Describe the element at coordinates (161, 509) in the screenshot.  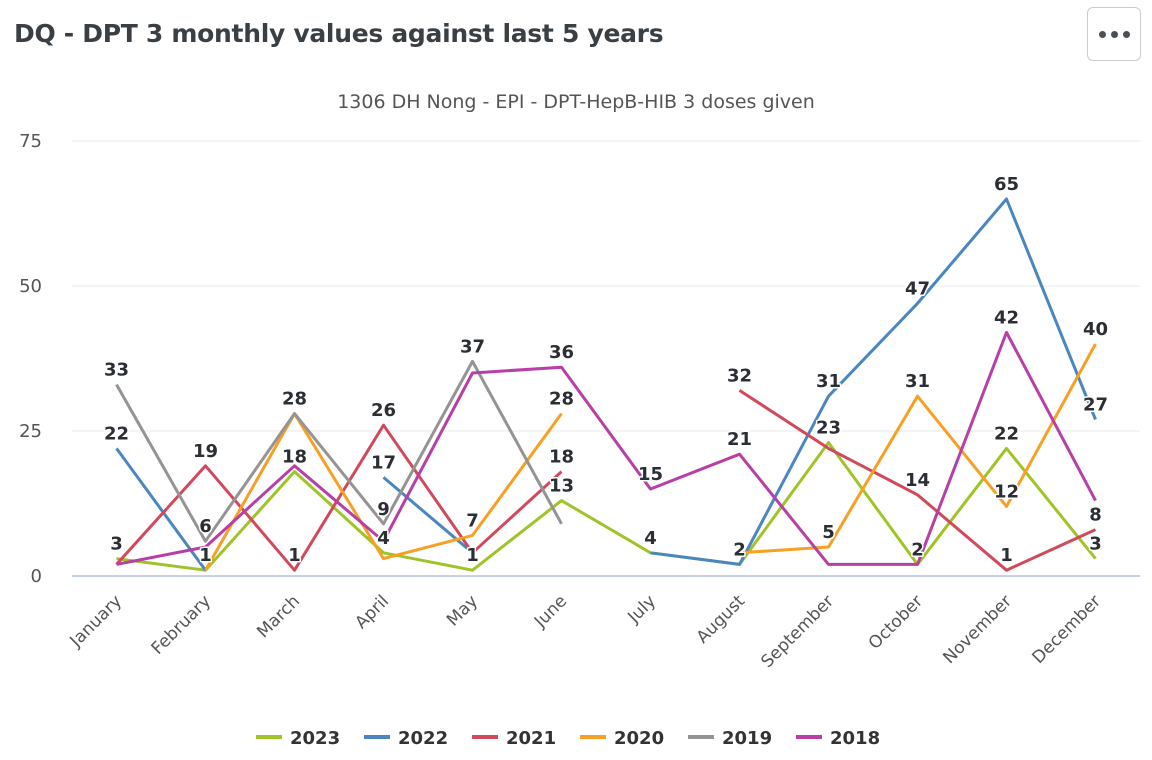
I see `series-line-2022` at that location.